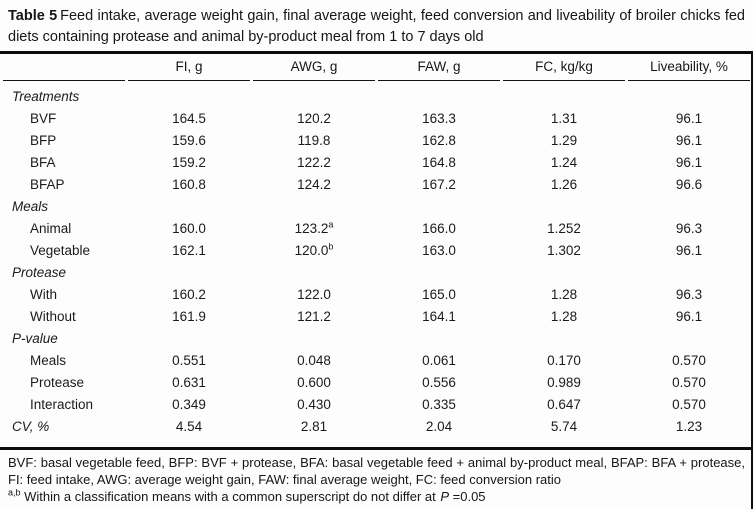 This screenshot has width=753, height=509. I want to click on cell-value: 0.061, so click(439, 360).